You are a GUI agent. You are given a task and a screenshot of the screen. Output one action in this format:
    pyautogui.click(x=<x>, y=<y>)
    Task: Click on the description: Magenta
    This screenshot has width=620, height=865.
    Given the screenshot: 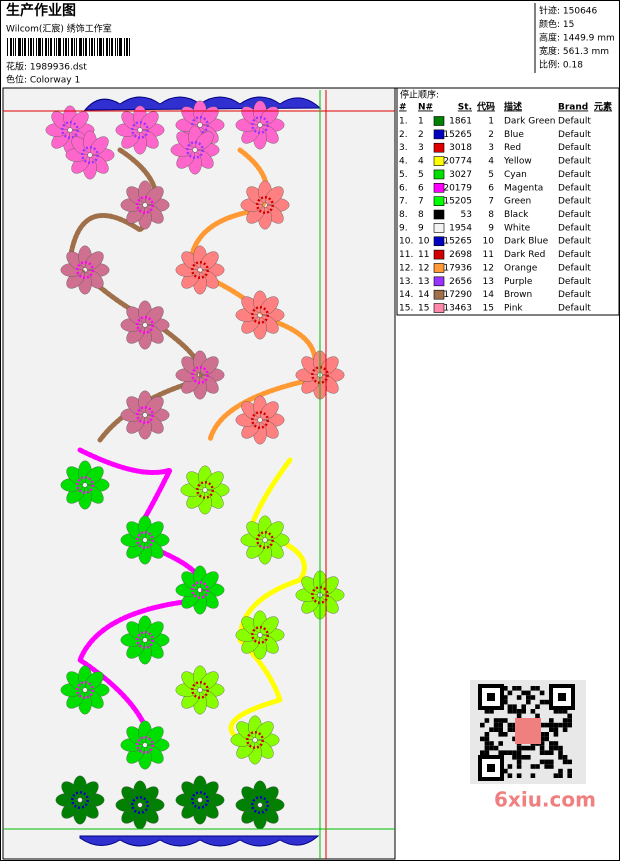 What is the action you would take?
    pyautogui.click(x=523, y=188)
    